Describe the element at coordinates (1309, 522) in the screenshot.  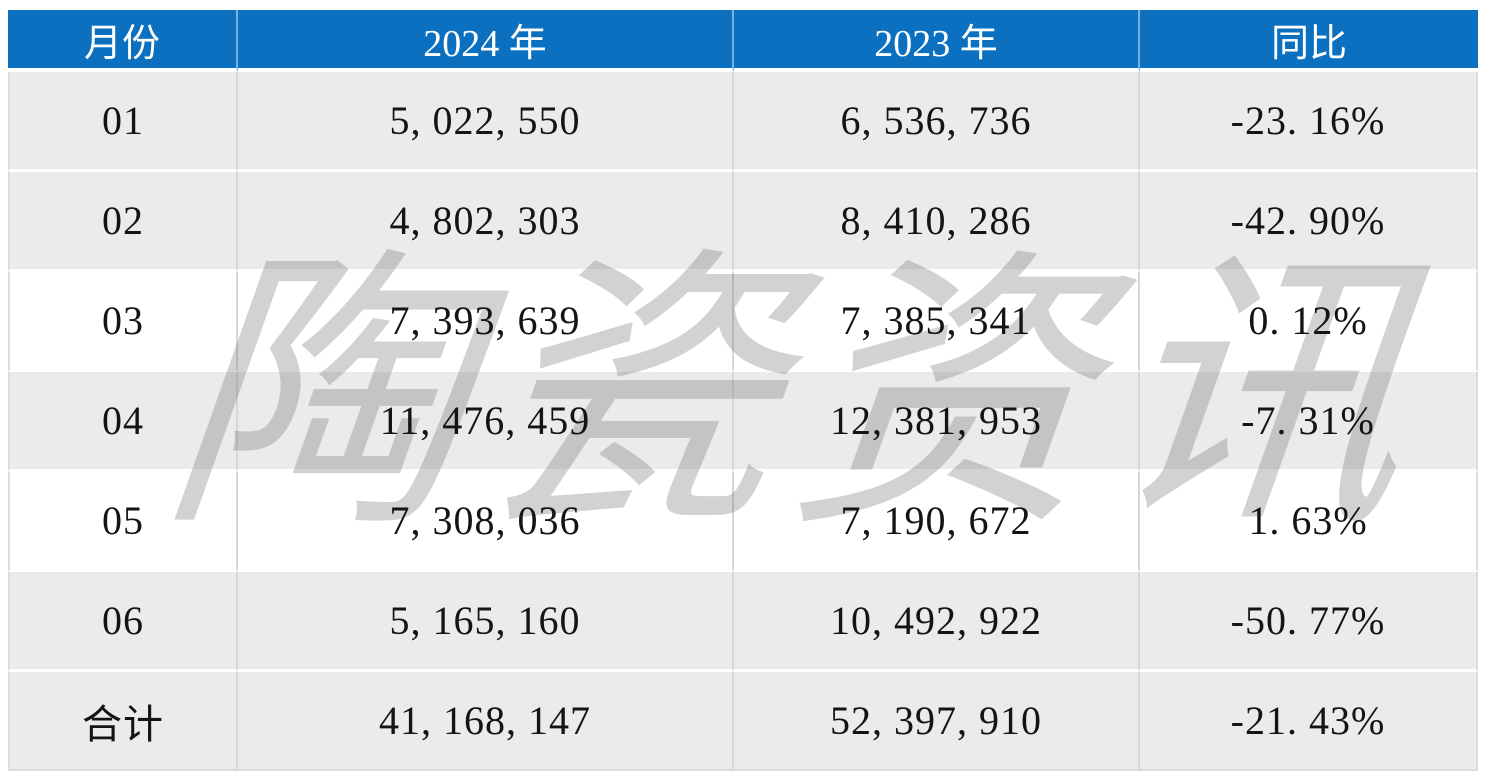
I see `cell-yoy: 1. 63%` at that location.